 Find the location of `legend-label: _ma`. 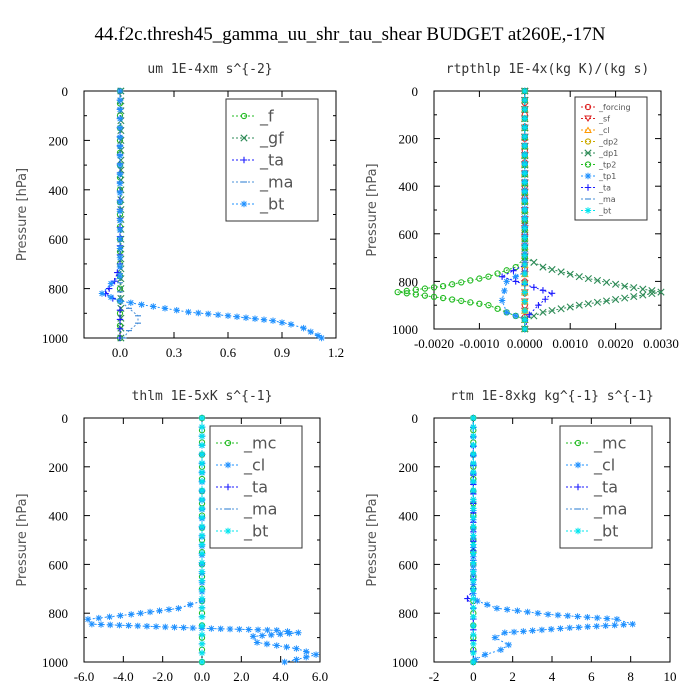

legend-label: _ma is located at coordinates (610, 510).